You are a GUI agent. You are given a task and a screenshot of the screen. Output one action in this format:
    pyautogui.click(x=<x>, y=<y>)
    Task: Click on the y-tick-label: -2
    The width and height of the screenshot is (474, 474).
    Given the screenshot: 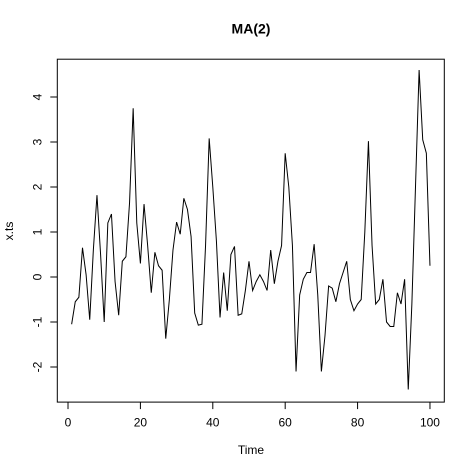 What is the action you would take?
    pyautogui.click(x=37, y=366)
    